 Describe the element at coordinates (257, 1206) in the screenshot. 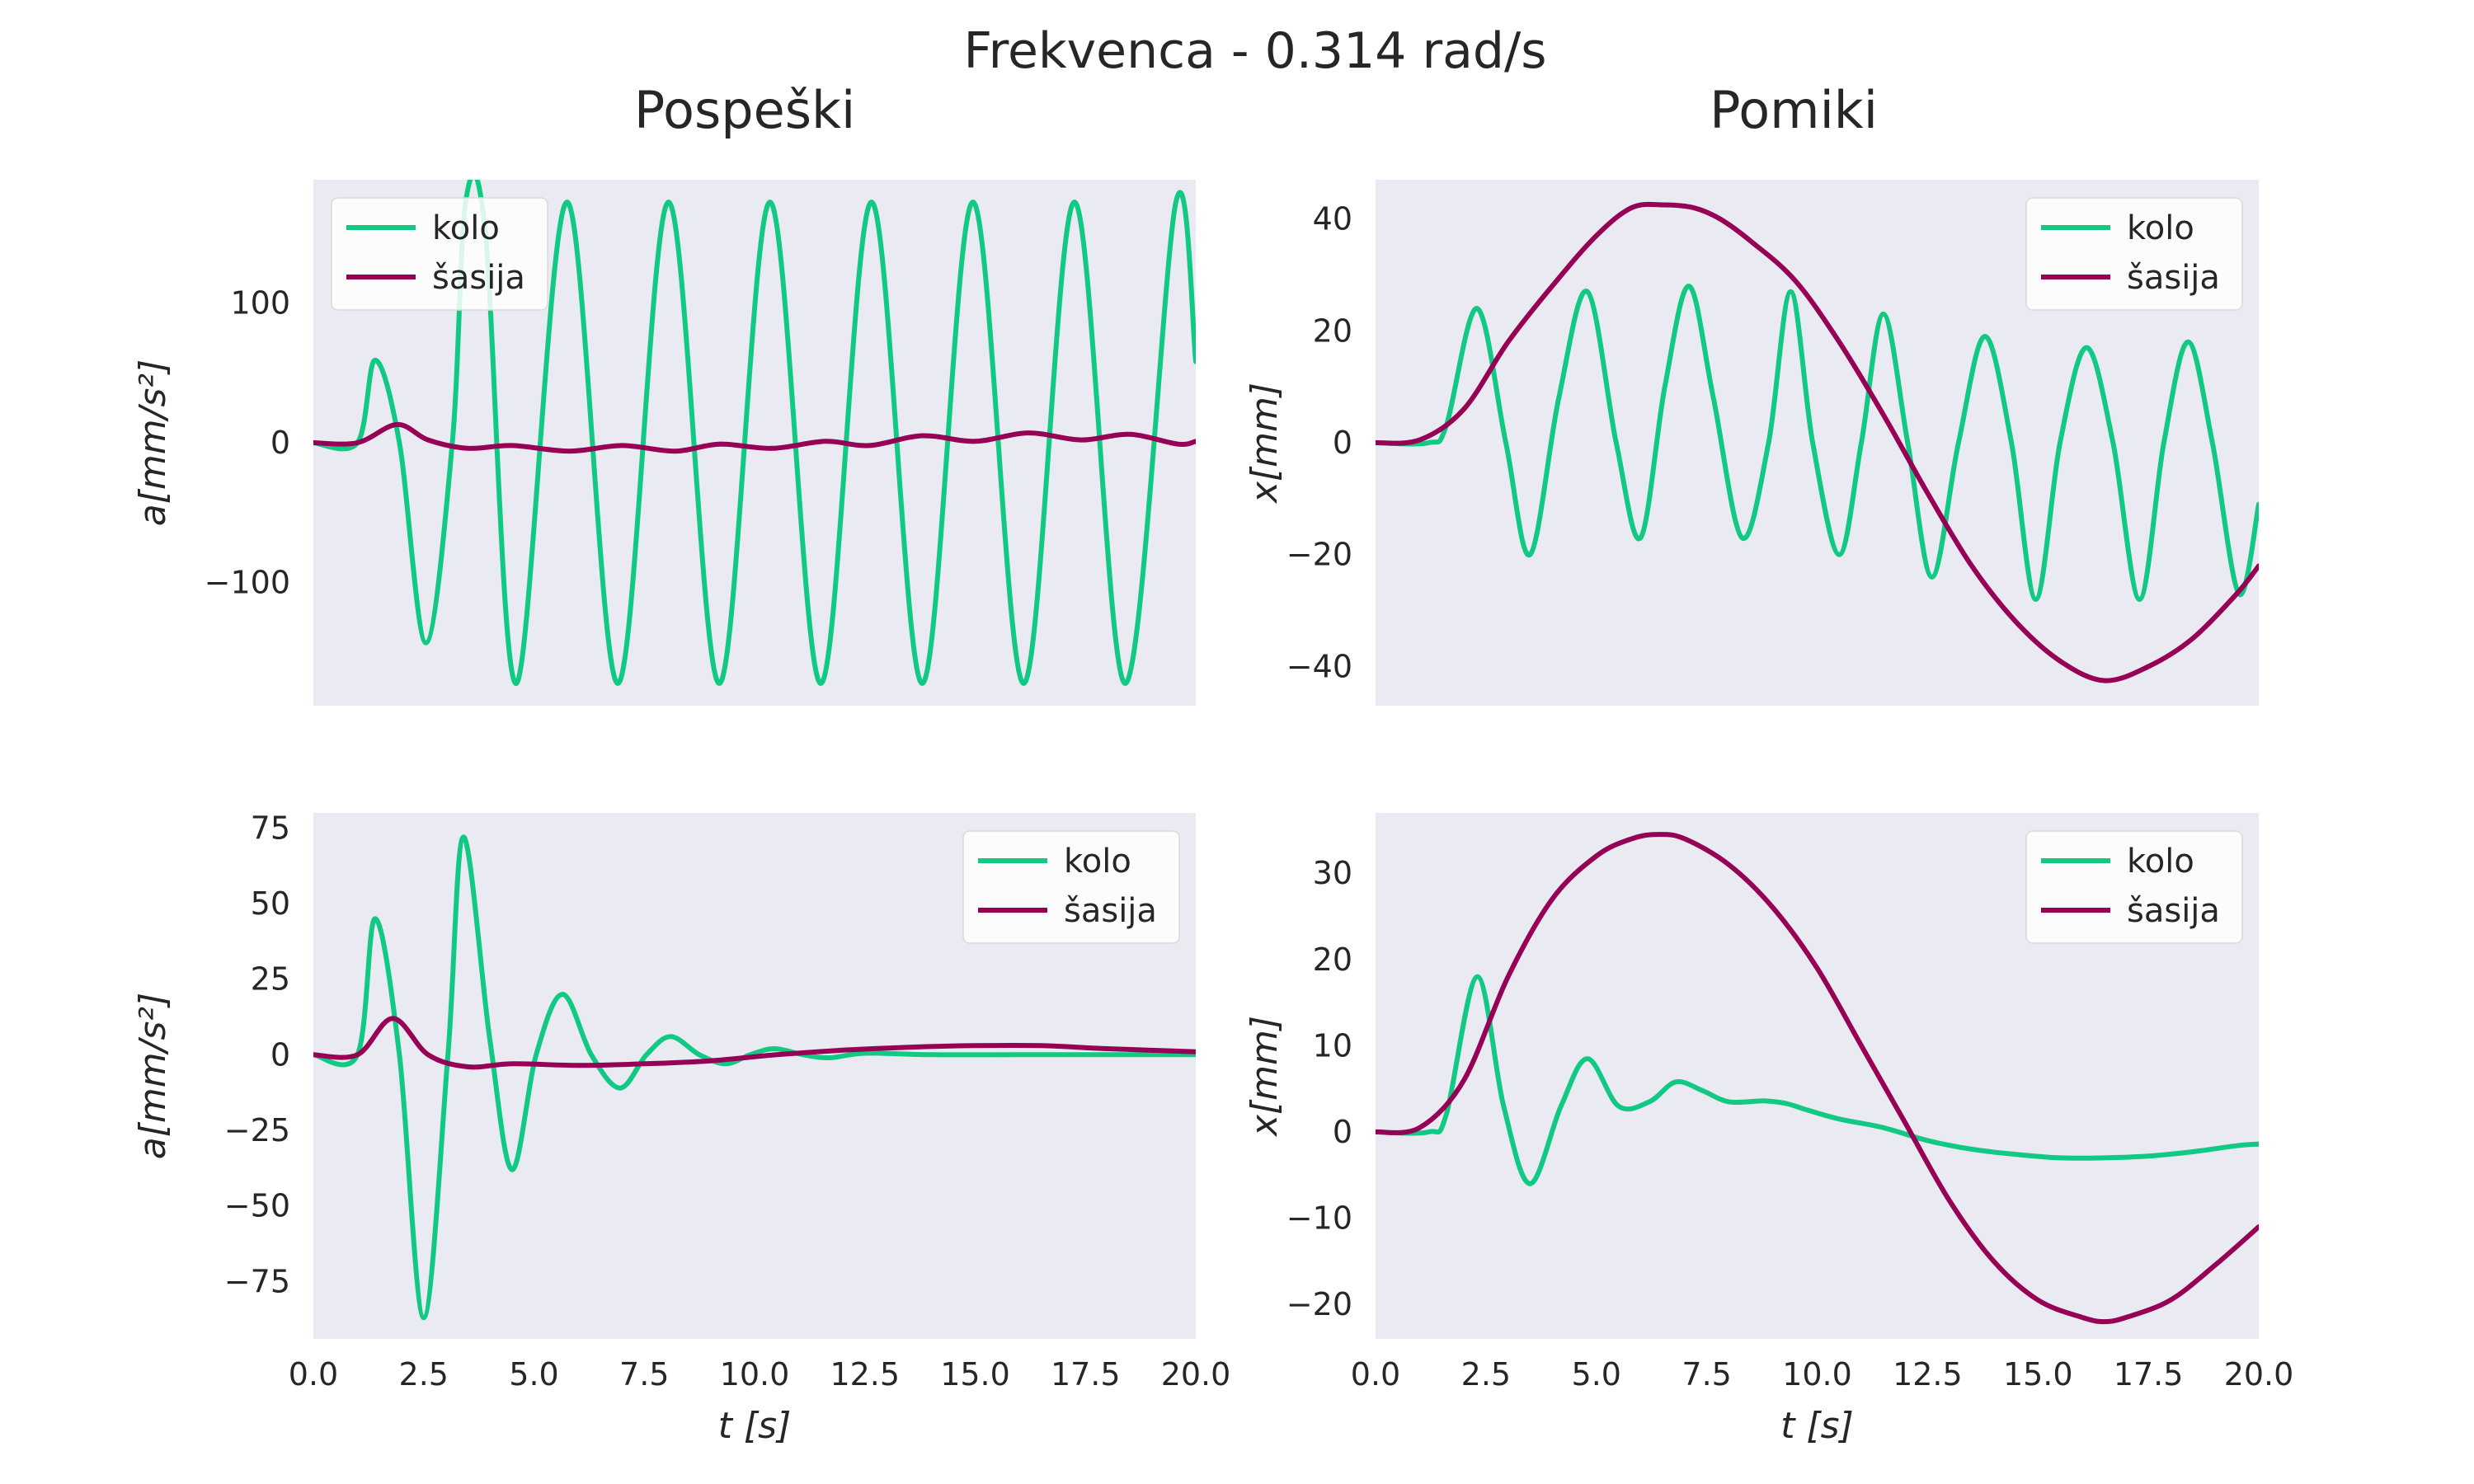

I see `y-tick-label: −50` at that location.